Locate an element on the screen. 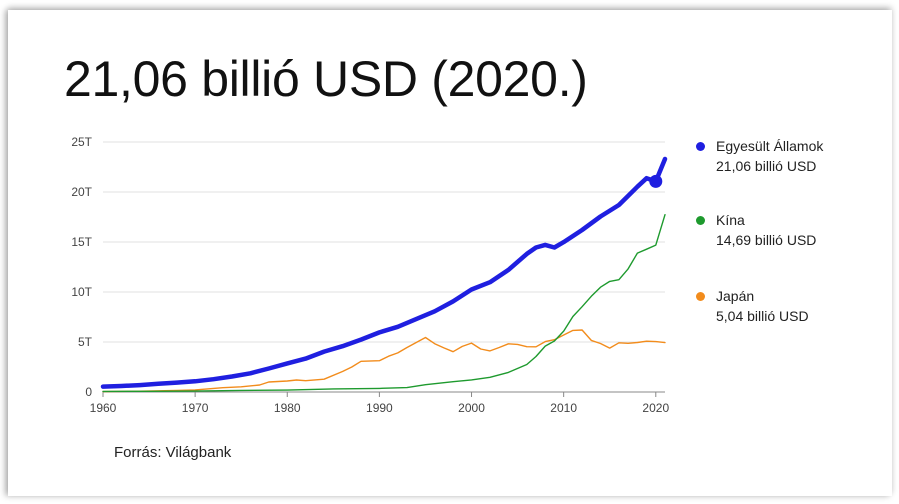 This screenshot has width=899, height=504. x-tick-label: 1990 is located at coordinates (379, 408).